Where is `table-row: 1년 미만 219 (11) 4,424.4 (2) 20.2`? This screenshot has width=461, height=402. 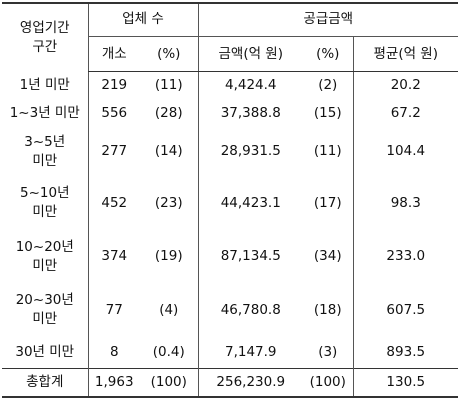
table-row: 1년 미만 219 (11) 4,424.4 (2) 20.2 is located at coordinates (230, 85).